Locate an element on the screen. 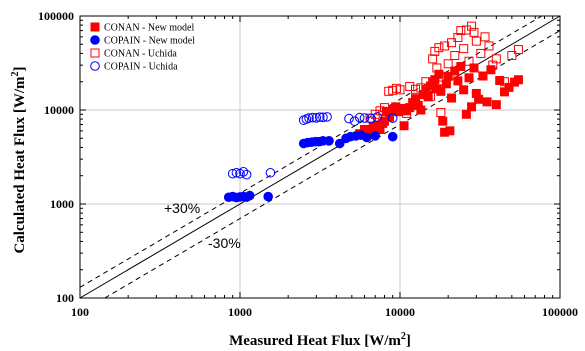 The image size is (585, 351). x-tick-label: 1000 is located at coordinates (240, 312).